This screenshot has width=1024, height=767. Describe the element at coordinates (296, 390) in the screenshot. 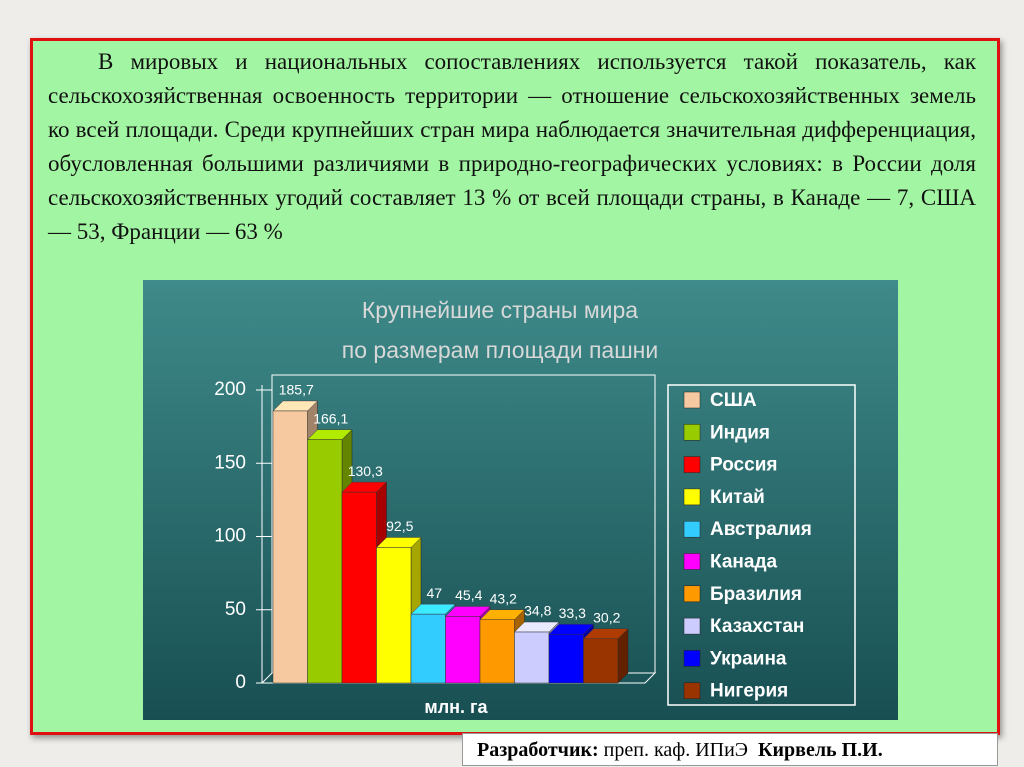

I see `value-label: 185,7` at that location.